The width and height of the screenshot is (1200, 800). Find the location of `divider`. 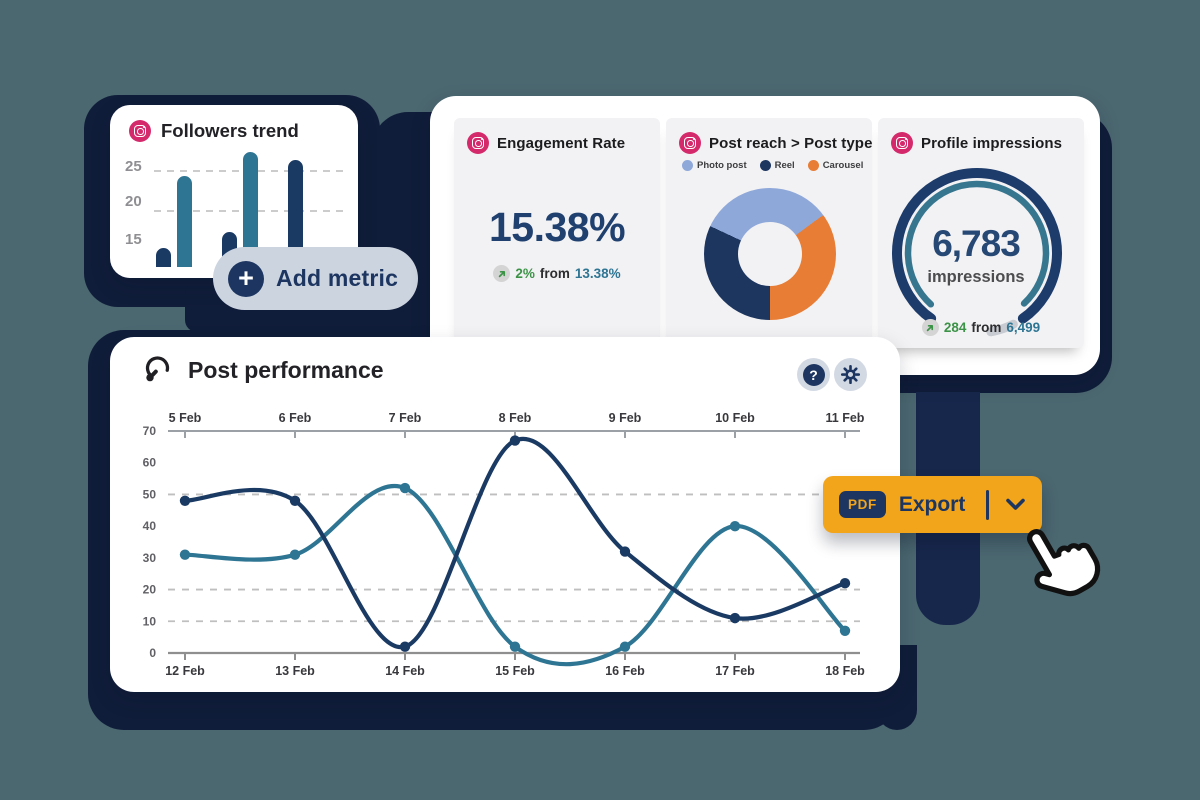

divider is located at coordinates (987, 504).